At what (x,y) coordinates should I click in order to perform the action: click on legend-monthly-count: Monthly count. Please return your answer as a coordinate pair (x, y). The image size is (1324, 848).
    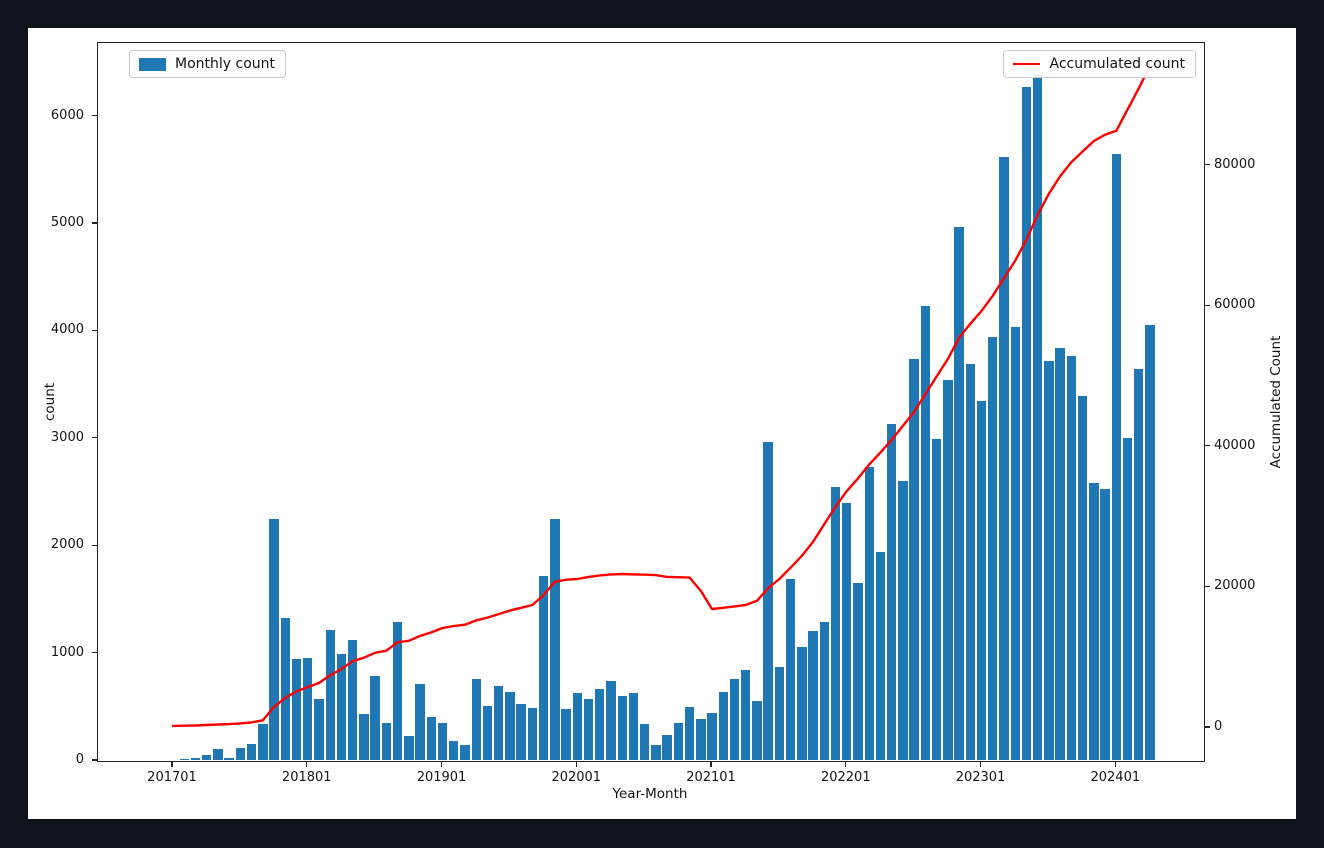
    Looking at the image, I should click on (208, 64).